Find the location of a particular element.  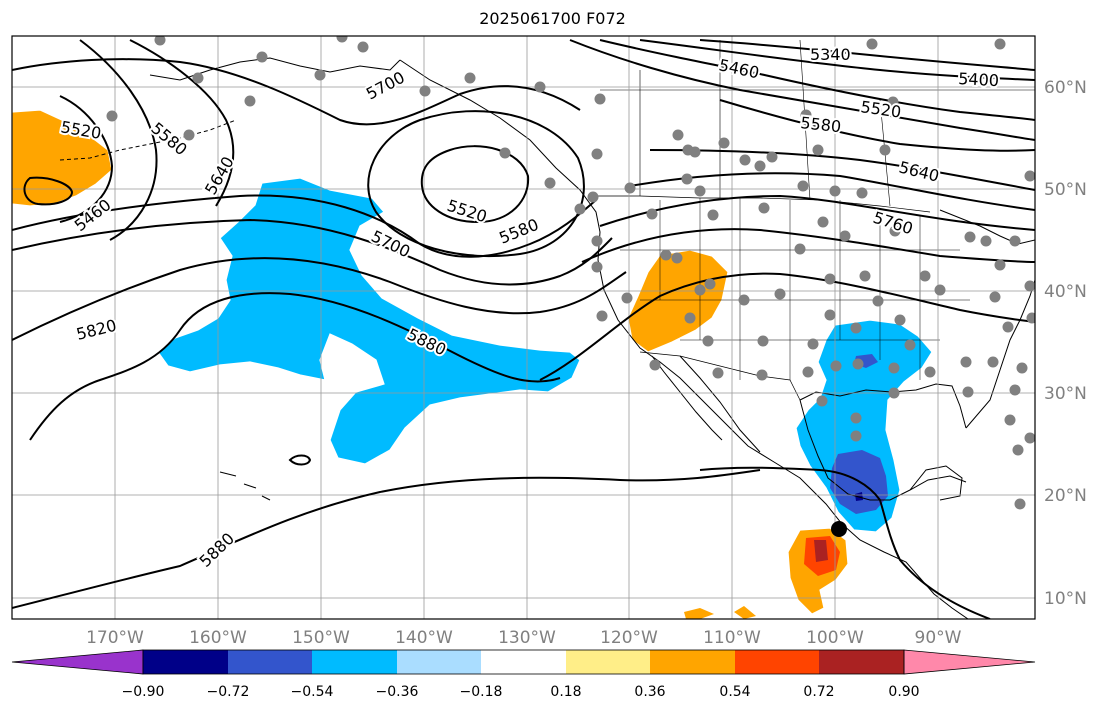

contour-label: 5400 is located at coordinates (979, 79).